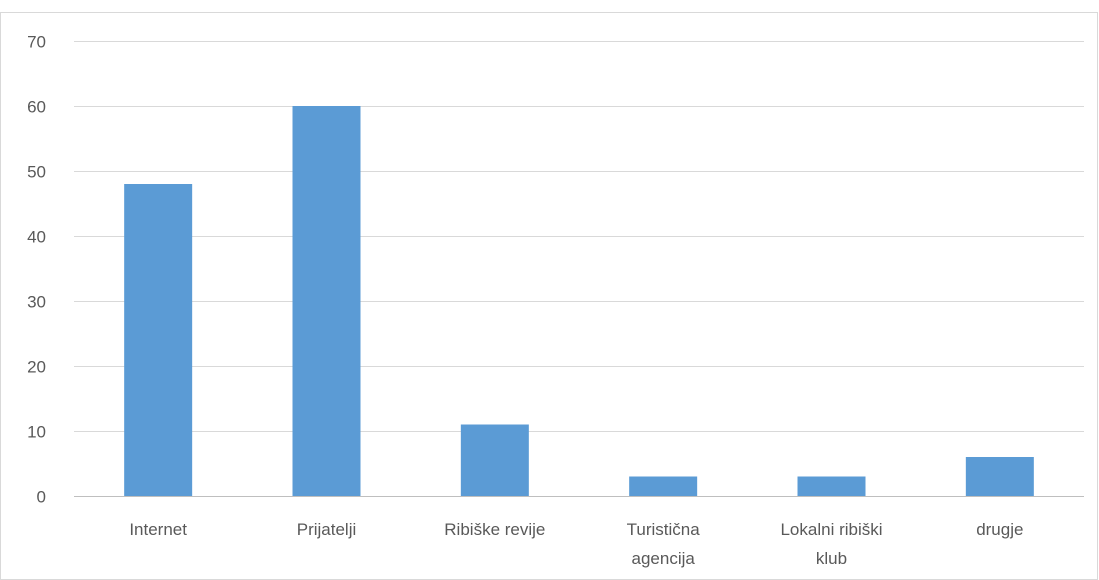  I want to click on x-tick-label: drugje, so click(999, 529).